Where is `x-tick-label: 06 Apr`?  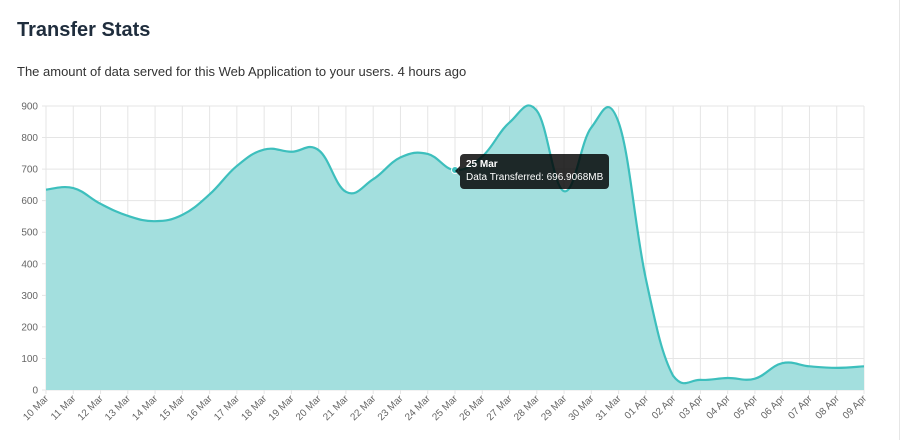 x-tick-label: 06 Apr is located at coordinates (773, 407).